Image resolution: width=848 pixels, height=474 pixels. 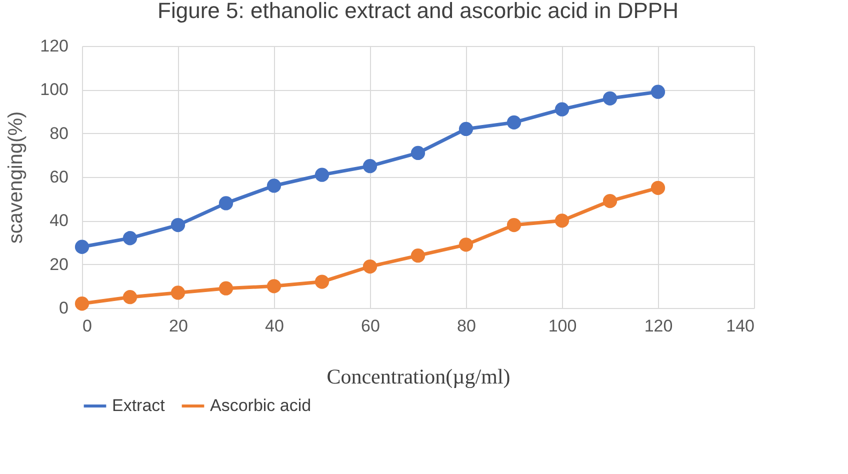 What do you see at coordinates (59, 133) in the screenshot?
I see `y-tick-label: 80` at bounding box center [59, 133].